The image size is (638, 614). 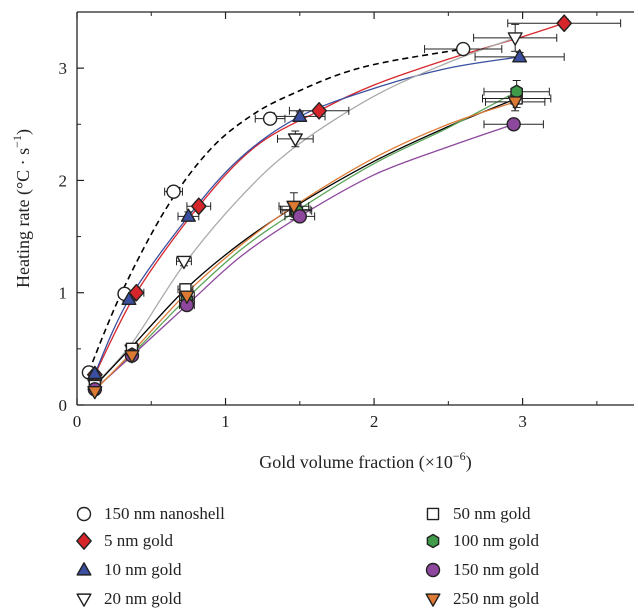 What do you see at coordinates (63, 293) in the screenshot?
I see `y-tick-label: 1` at bounding box center [63, 293].